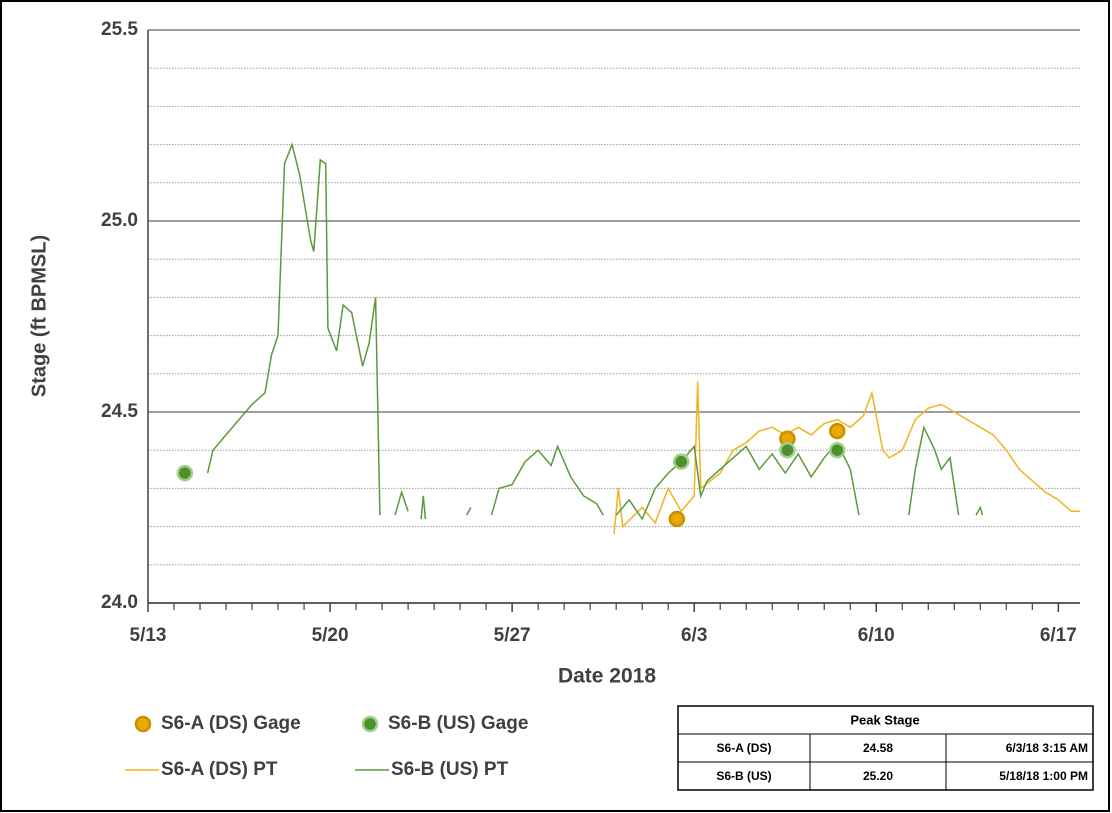  Describe the element at coordinates (450, 769) in the screenshot. I see `legend-label: S6-B (US) PT` at that location.